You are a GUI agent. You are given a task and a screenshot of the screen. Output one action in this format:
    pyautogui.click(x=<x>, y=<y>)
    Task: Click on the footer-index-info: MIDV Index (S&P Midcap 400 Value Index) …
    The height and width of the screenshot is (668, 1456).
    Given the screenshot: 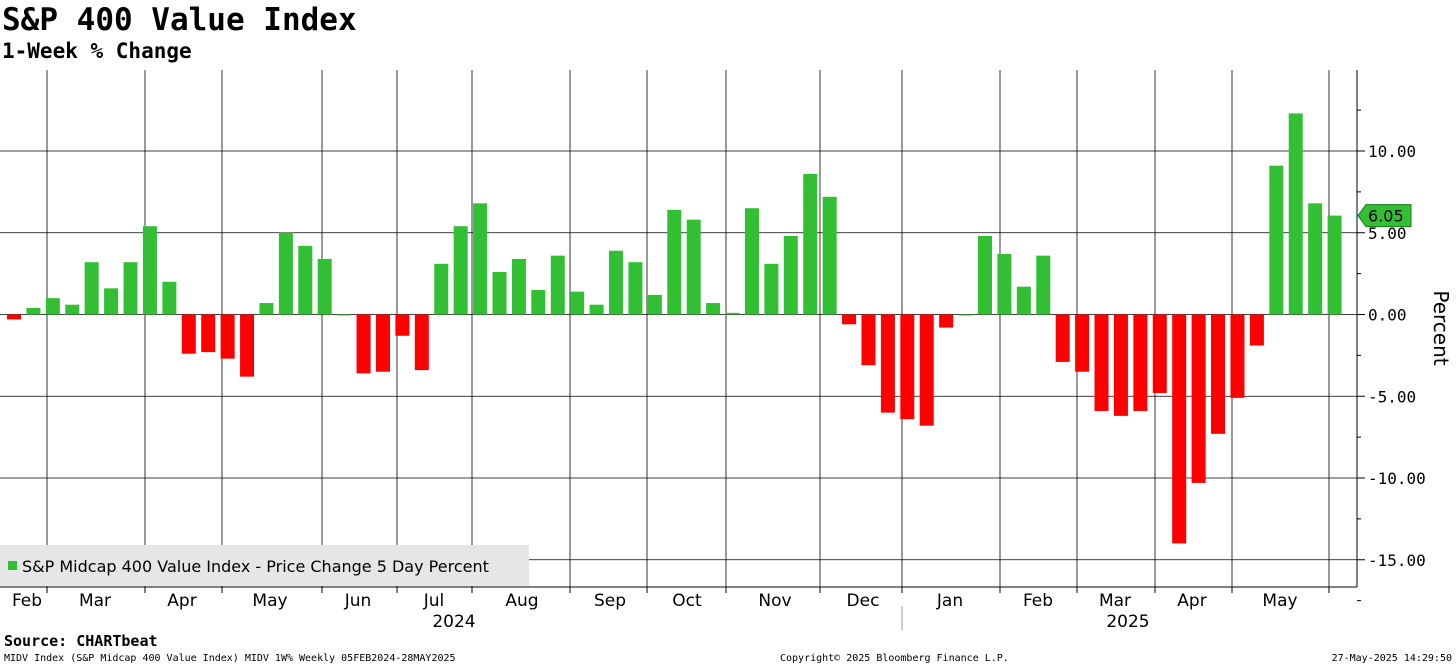 What is the action you would take?
    pyautogui.click(x=230, y=658)
    